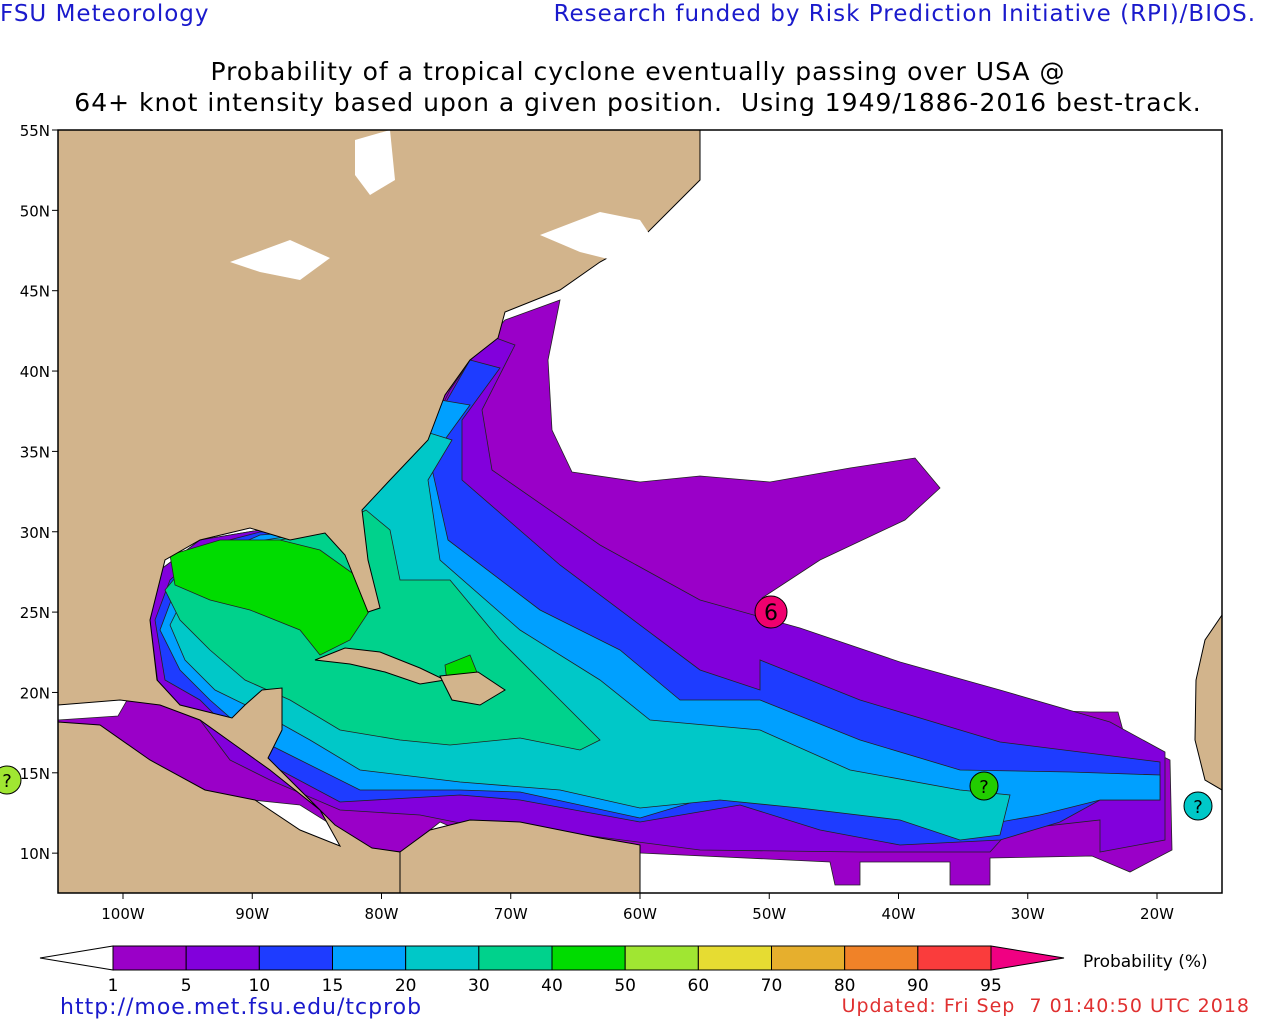 This screenshot has height=1024, width=1280. Describe the element at coordinates (845, 986) in the screenshot. I see `legend-level: 80` at that location.